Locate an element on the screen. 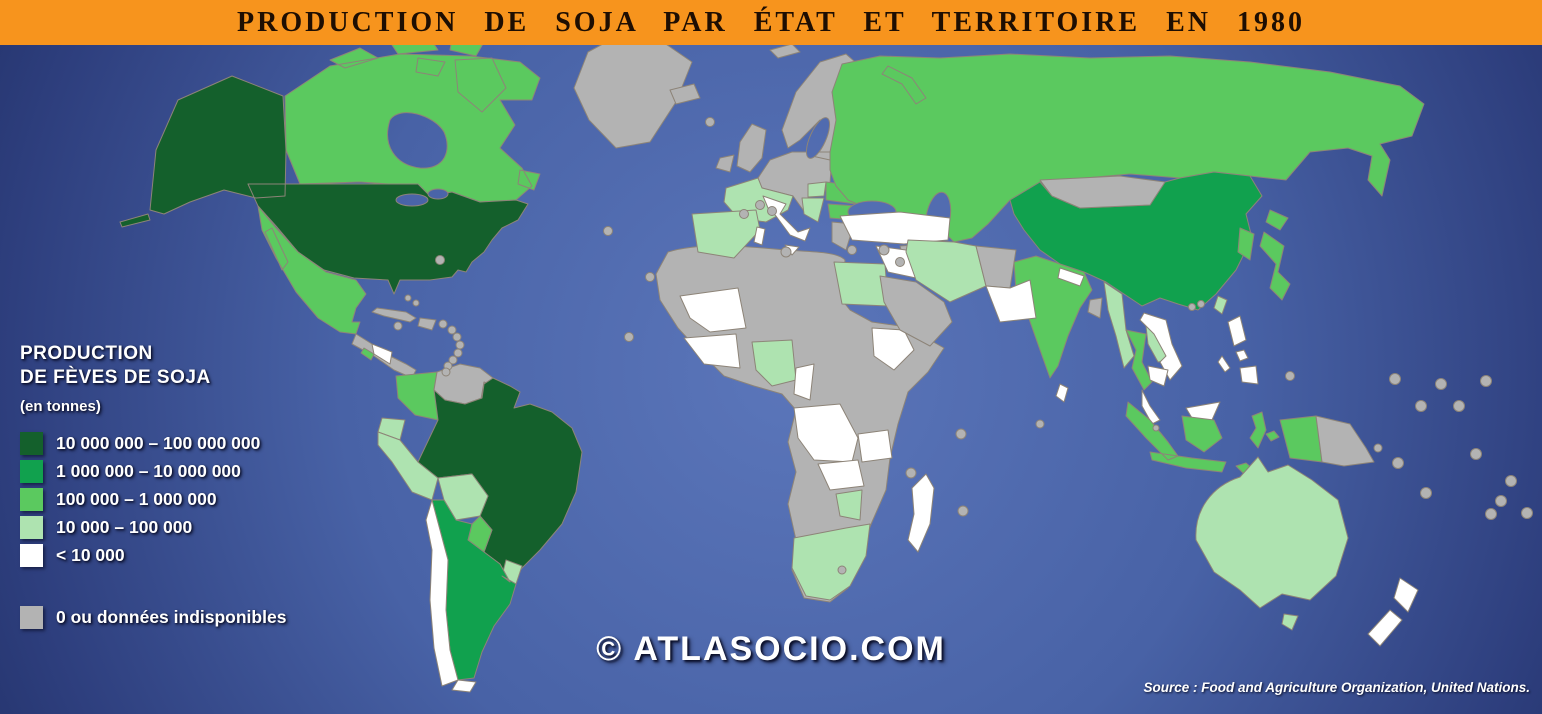  region-tanzania is located at coordinates (875, 446).